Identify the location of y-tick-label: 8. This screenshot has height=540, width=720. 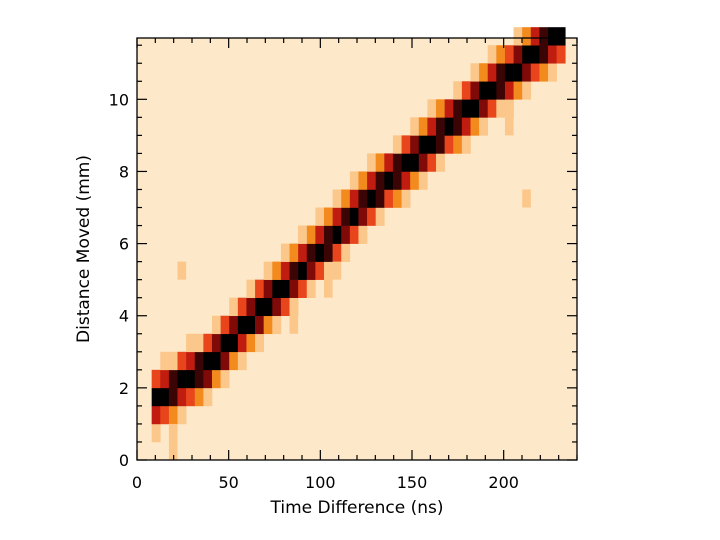
(124, 171).